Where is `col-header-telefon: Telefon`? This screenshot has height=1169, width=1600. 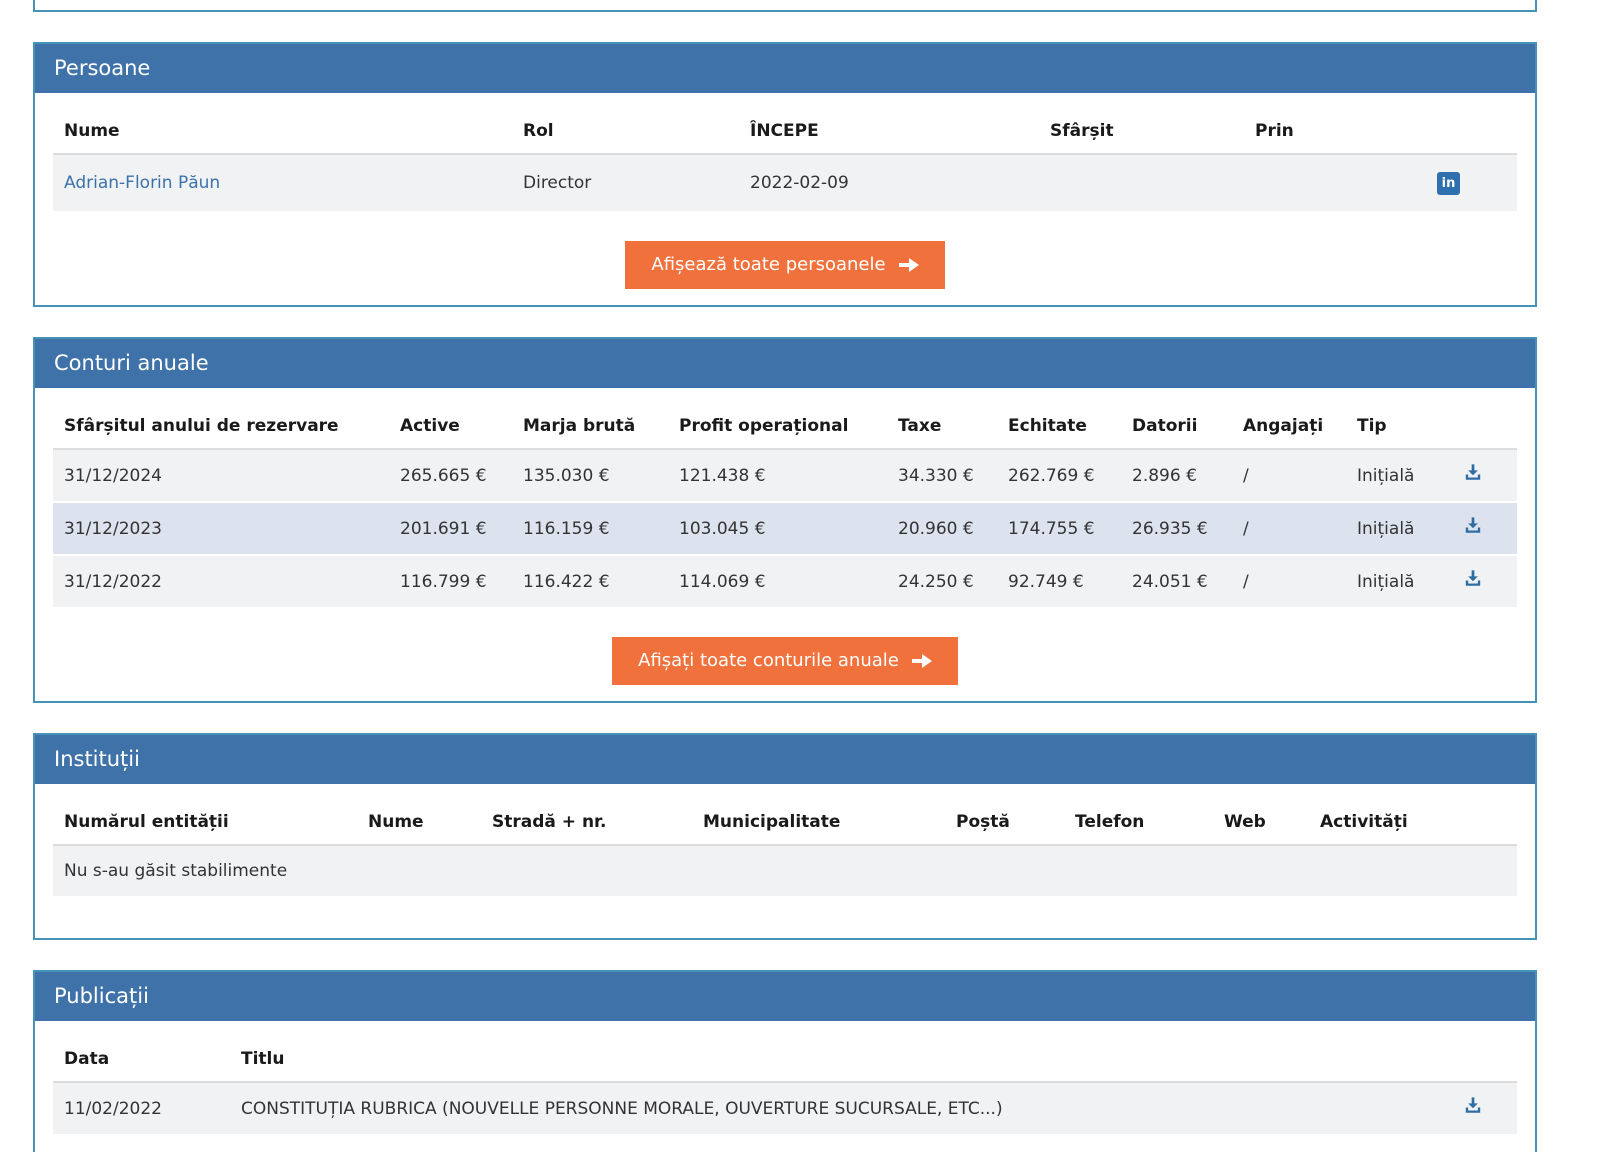
col-header-telefon: Telefon is located at coordinates (1138, 823).